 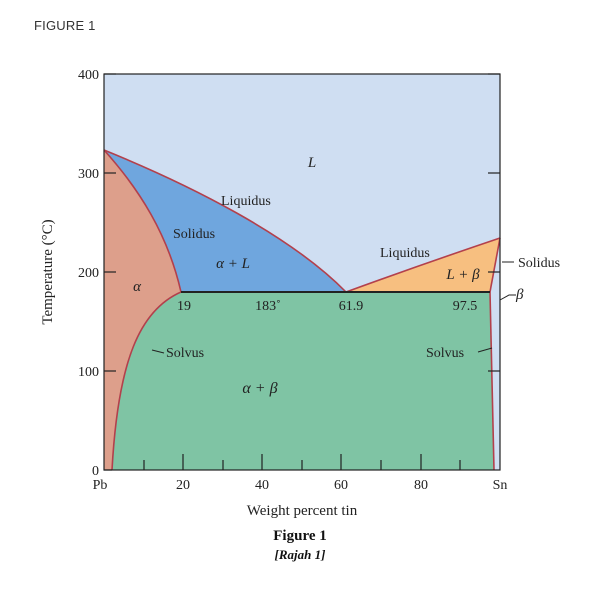 What do you see at coordinates (351, 306) in the screenshot?
I see `eutectic-composition: 61.9` at bounding box center [351, 306].